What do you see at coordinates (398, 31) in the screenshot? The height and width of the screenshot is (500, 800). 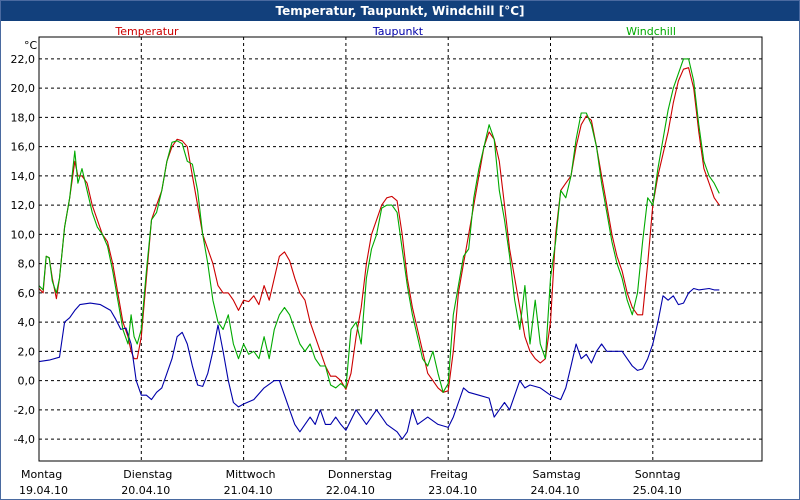 I see `legend-taupunkt: Taupunkt` at bounding box center [398, 31].